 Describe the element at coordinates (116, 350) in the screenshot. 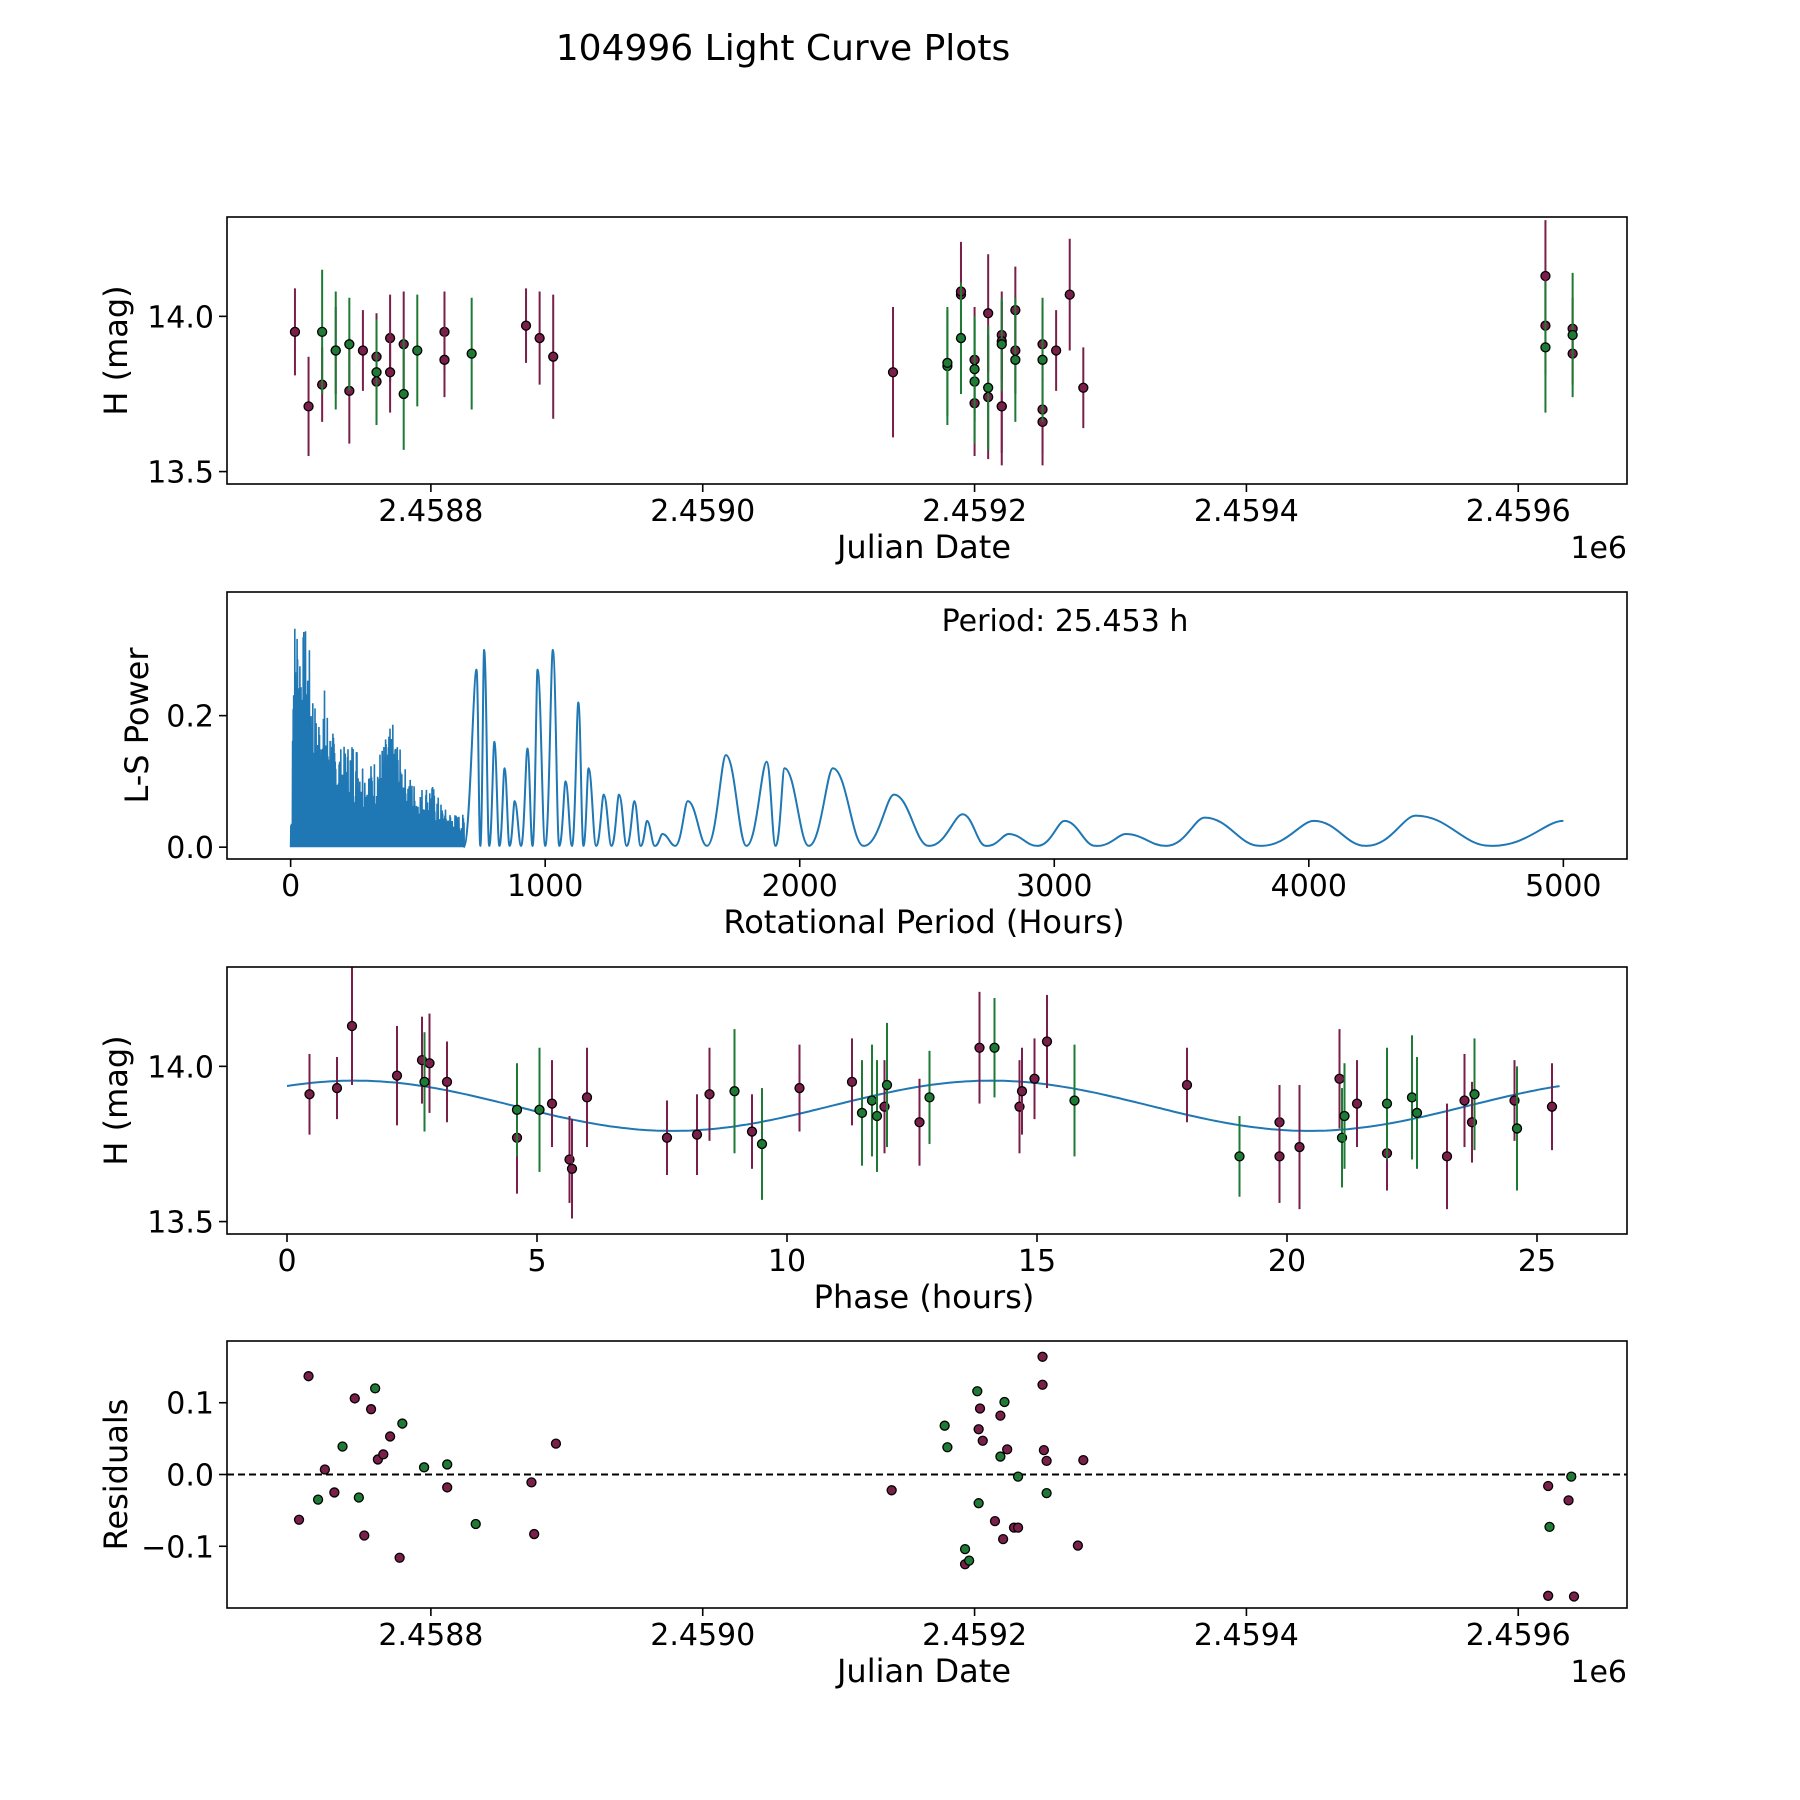

I see `y-axis-label: H (mag)` at that location.